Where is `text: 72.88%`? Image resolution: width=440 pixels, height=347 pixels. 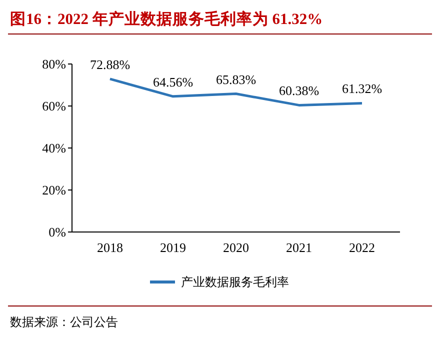 text: 72.88% is located at coordinates (110, 64).